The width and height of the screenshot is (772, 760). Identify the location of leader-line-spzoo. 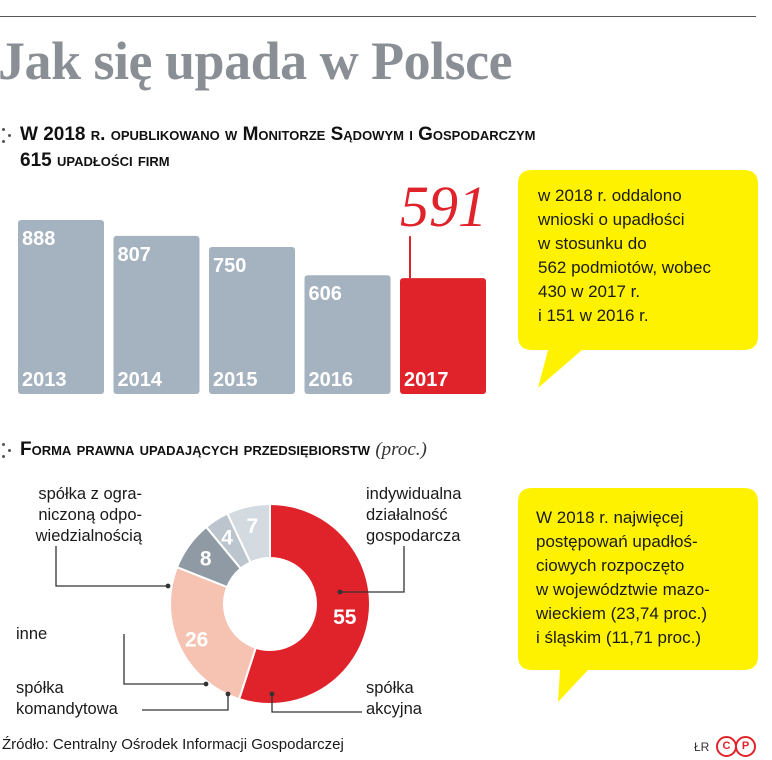
(111, 566).